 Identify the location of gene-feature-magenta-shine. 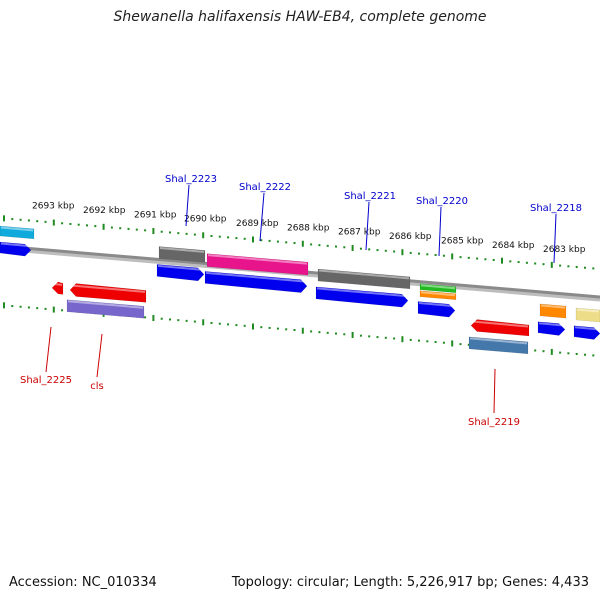
(257, 259).